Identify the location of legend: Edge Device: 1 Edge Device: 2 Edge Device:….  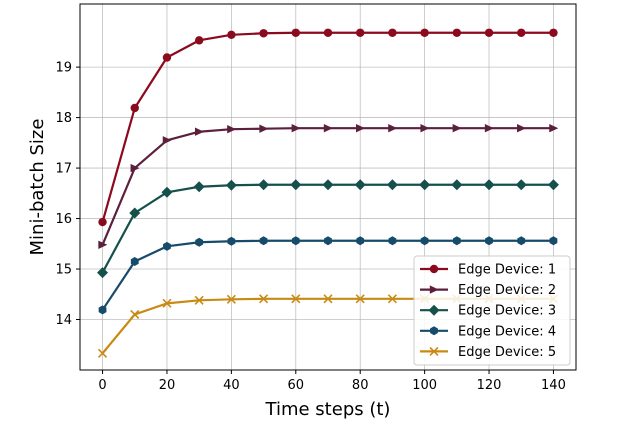
(492, 310).